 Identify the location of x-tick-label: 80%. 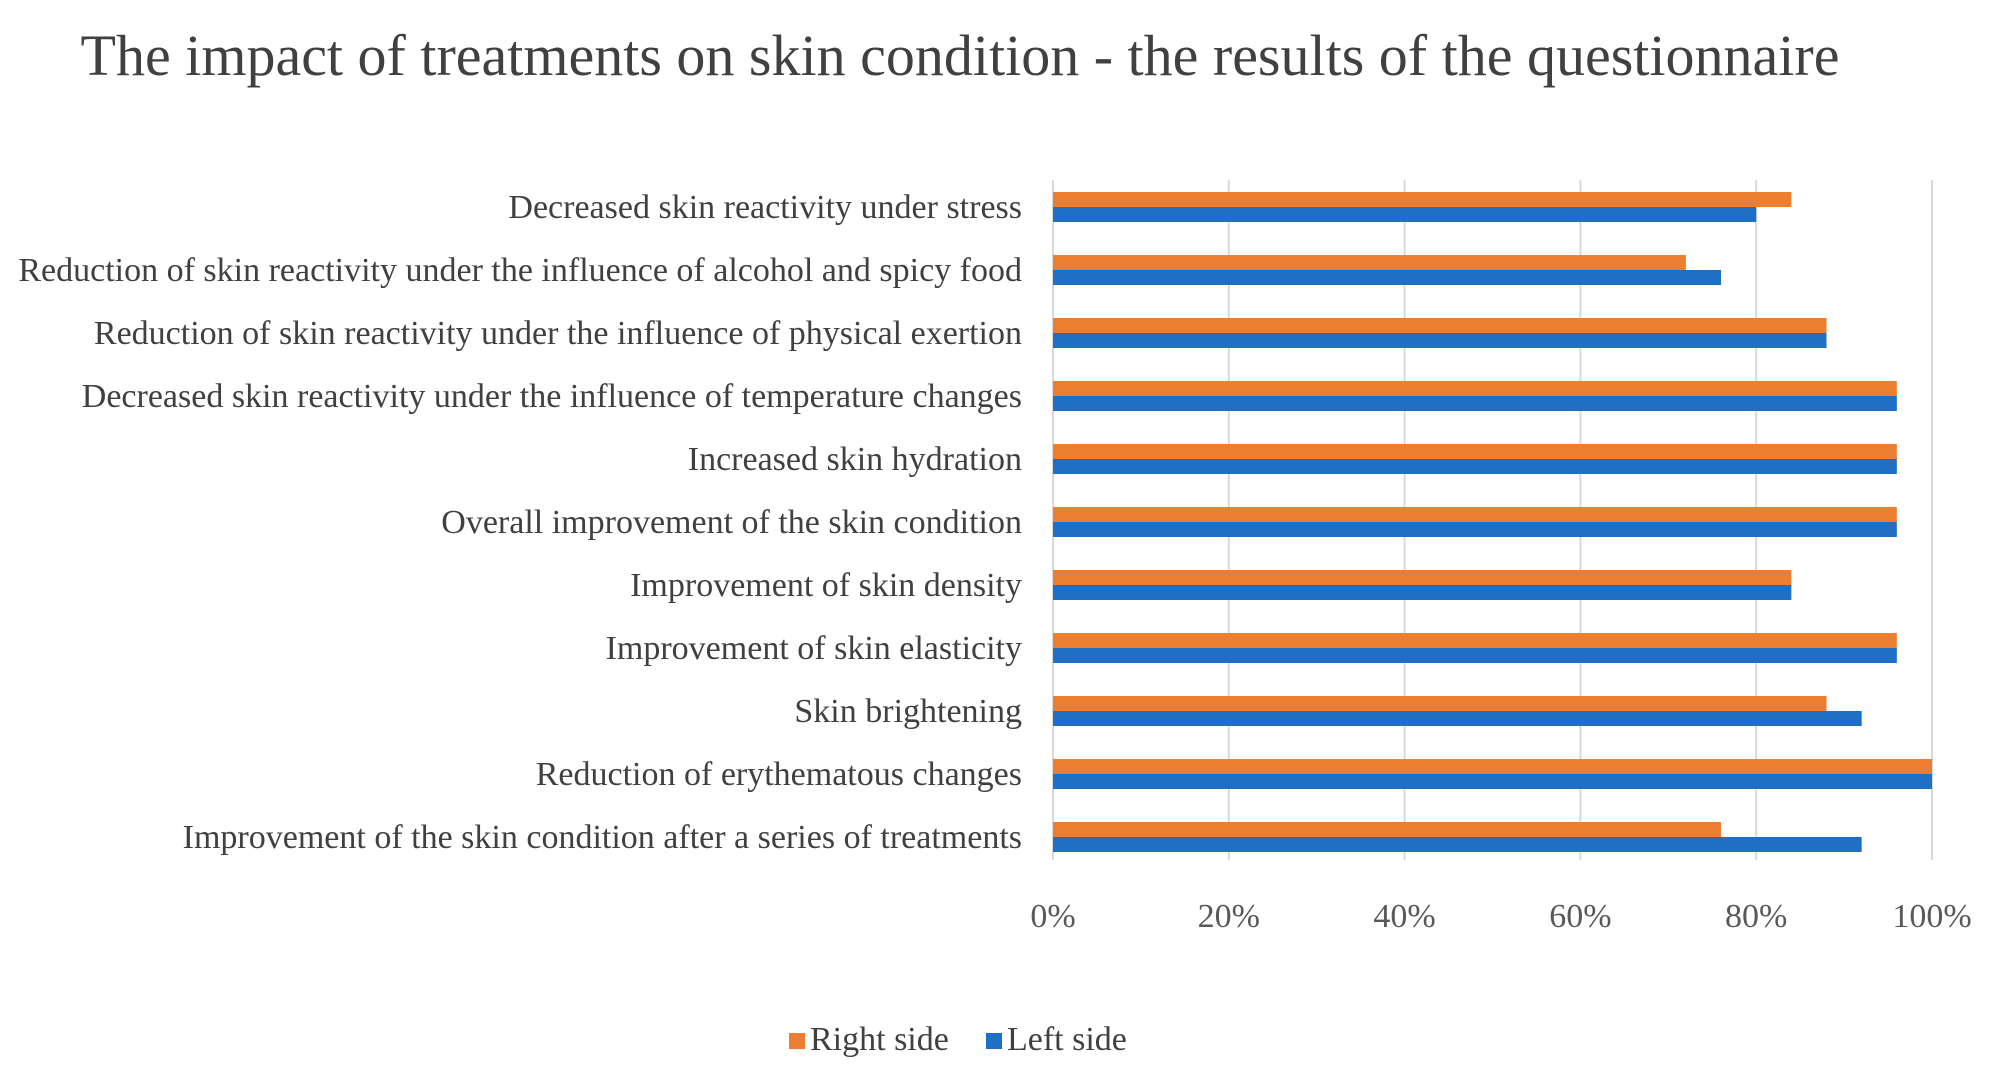
(1756, 916).